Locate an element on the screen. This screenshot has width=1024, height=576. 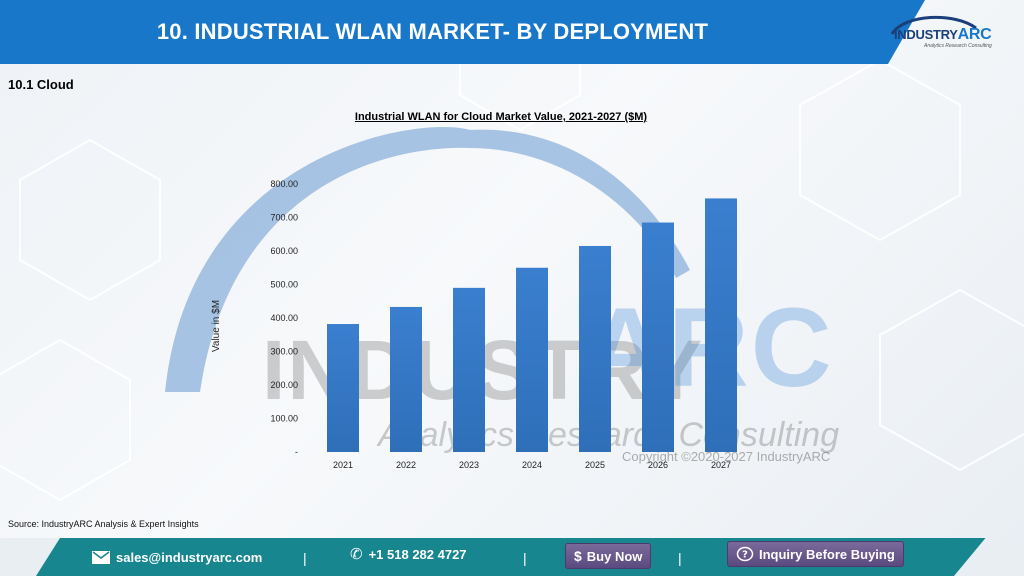
phone-icon: ✆ is located at coordinates (356, 554).